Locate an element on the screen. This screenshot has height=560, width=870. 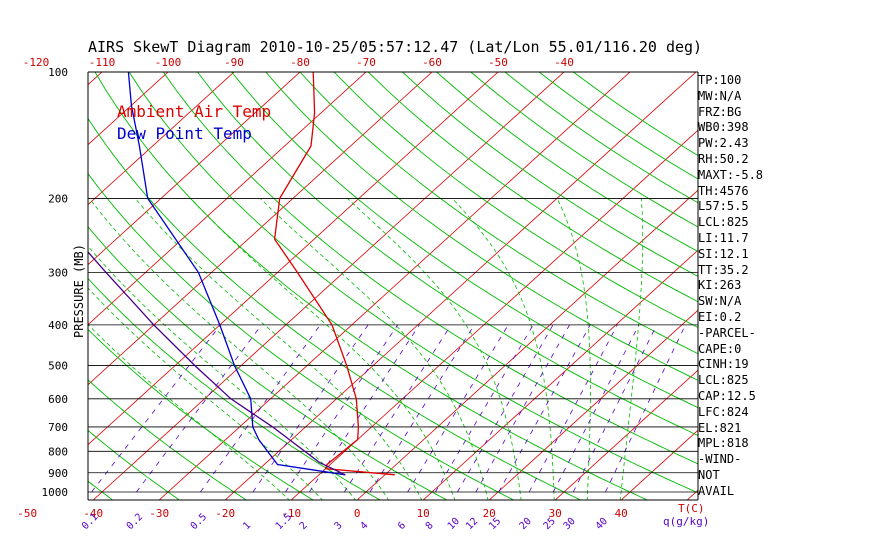
bottom-temp-tick-label: 20 is located at coordinates (489, 513).